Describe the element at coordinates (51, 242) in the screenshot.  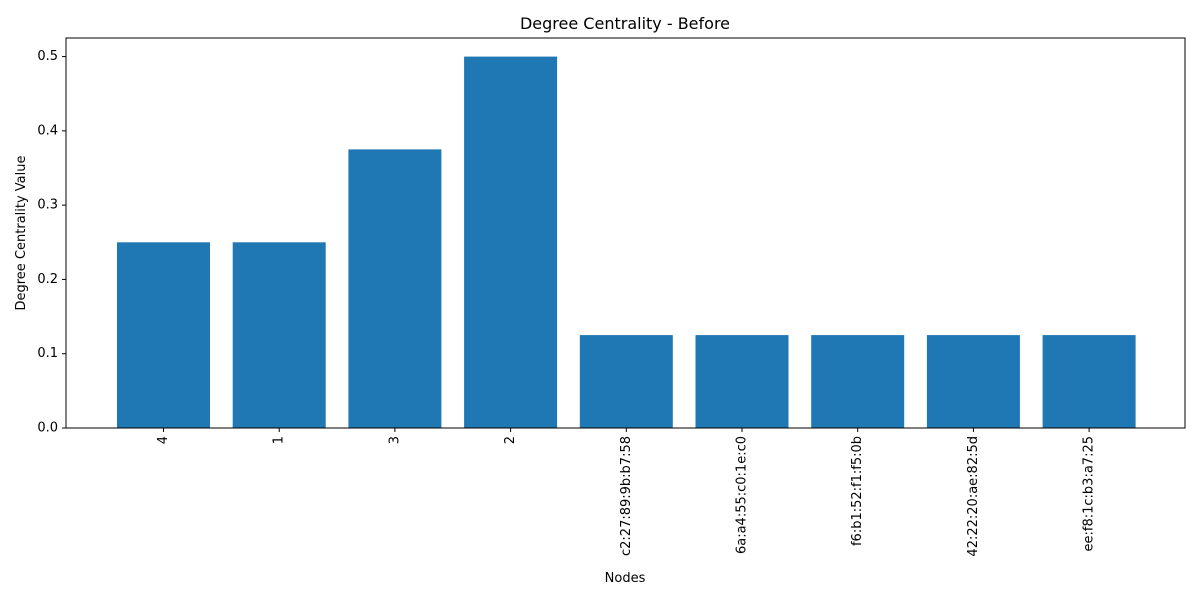
I see `y-axis-ticks: 0.0 0.1 0.2 0.3 0.4 0.5` at that location.